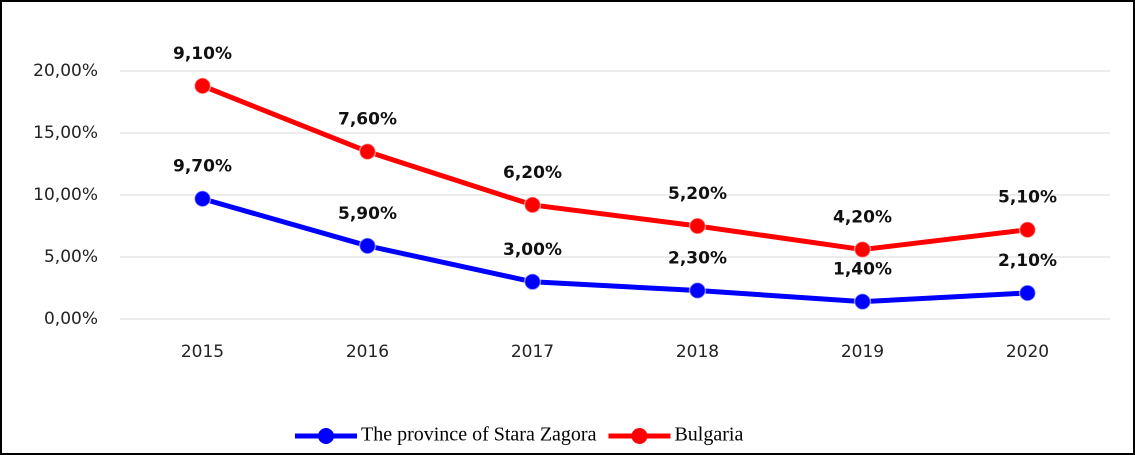 The image size is (1135, 455). Describe the element at coordinates (532, 250) in the screenshot. I see `data-label: 3,00%` at that location.